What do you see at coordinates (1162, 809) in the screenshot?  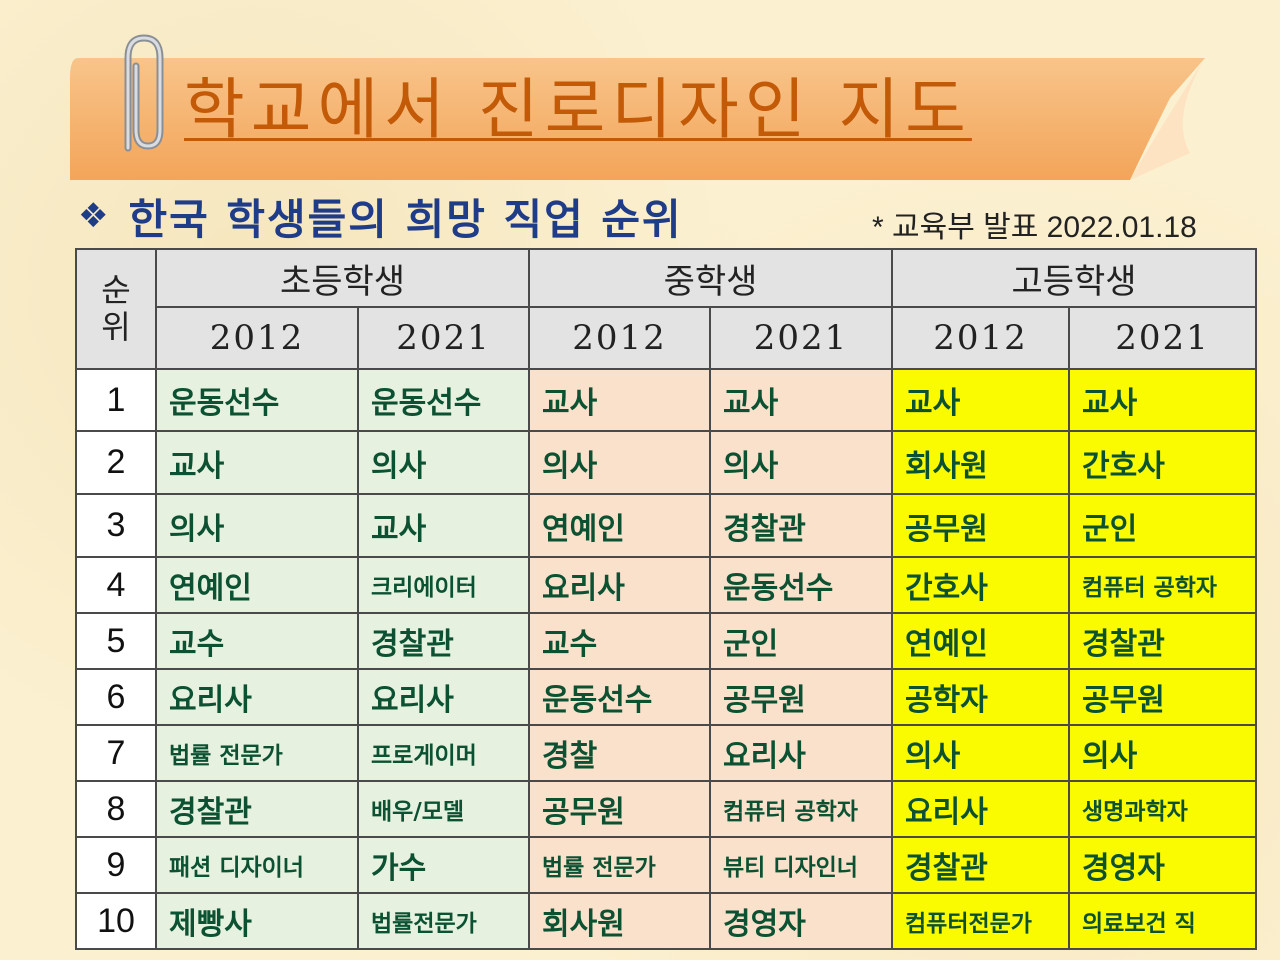 I see `job-cell: 생명과학자` at bounding box center [1162, 809].